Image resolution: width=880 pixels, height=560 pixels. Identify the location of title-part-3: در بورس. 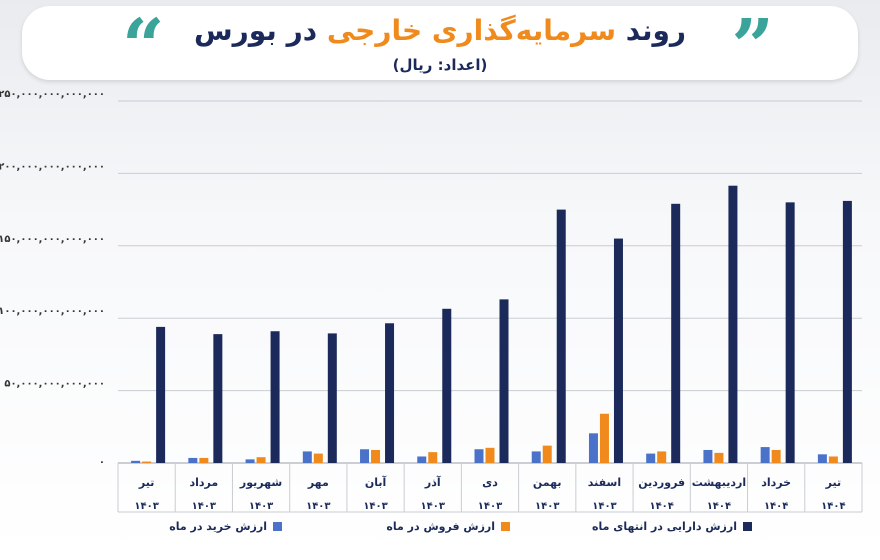
(256, 30).